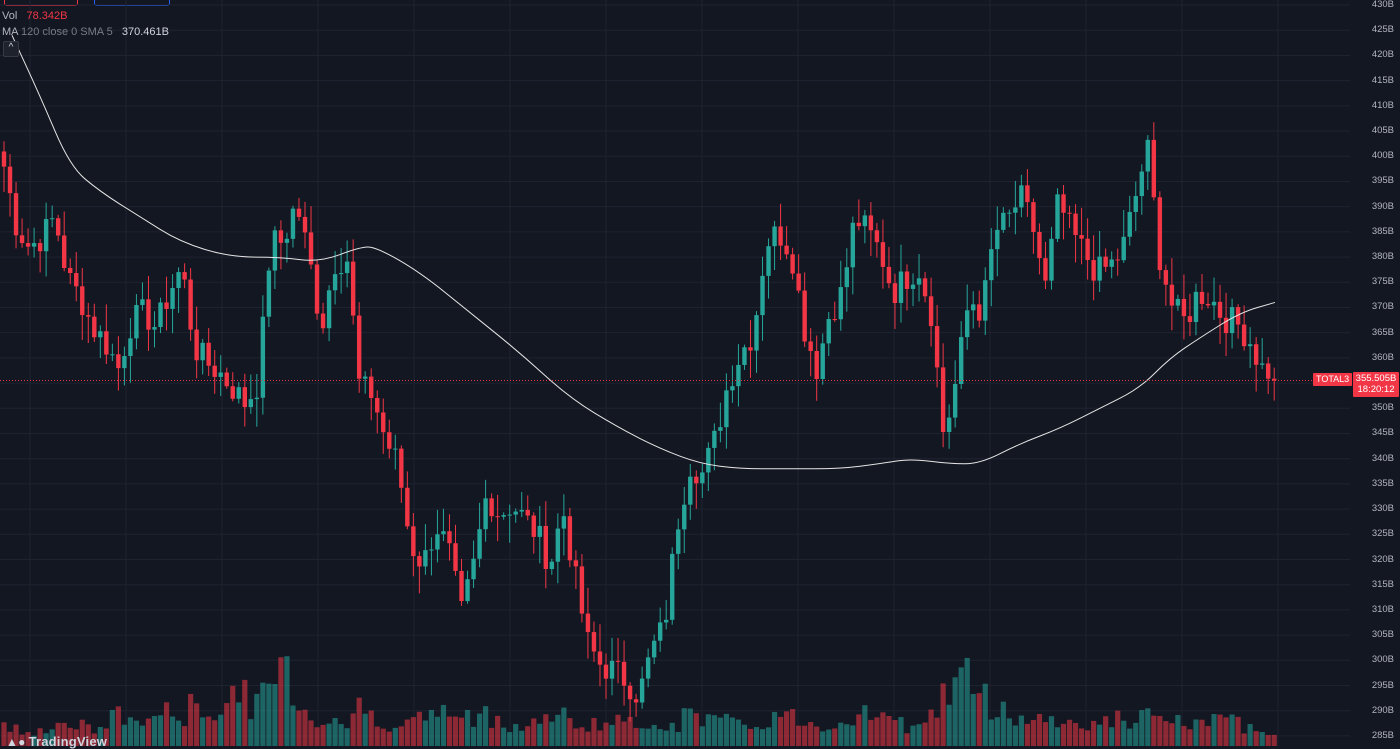 Image resolution: width=1400 pixels, height=749 pixels. Describe the element at coordinates (1382, 408) in the screenshot. I see `price-tick-label: 350B` at that location.